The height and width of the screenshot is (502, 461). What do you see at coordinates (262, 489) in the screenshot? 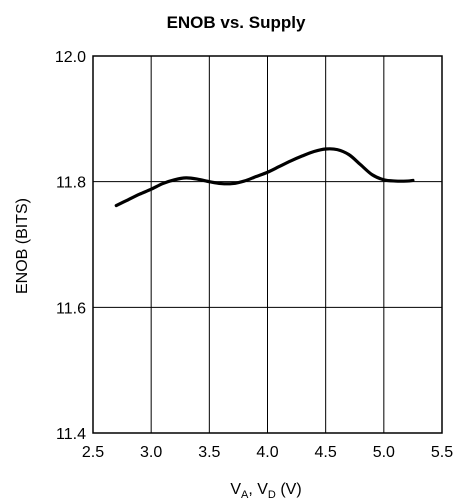
I see `x-axis-label-vd: V` at bounding box center [262, 489].